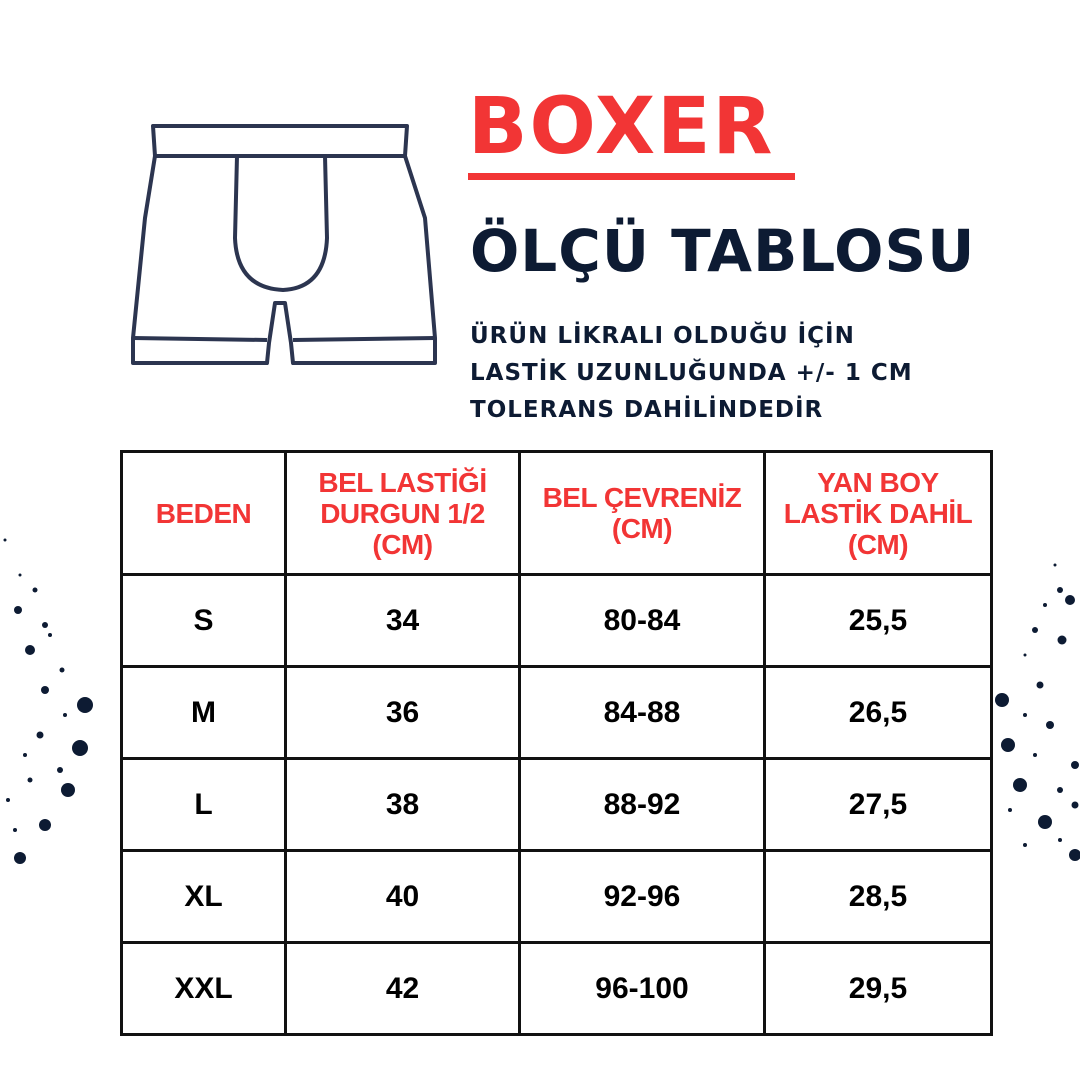 This screenshot has height=1080, width=1080. I want to click on cell-waist: 80-84, so click(642, 620).